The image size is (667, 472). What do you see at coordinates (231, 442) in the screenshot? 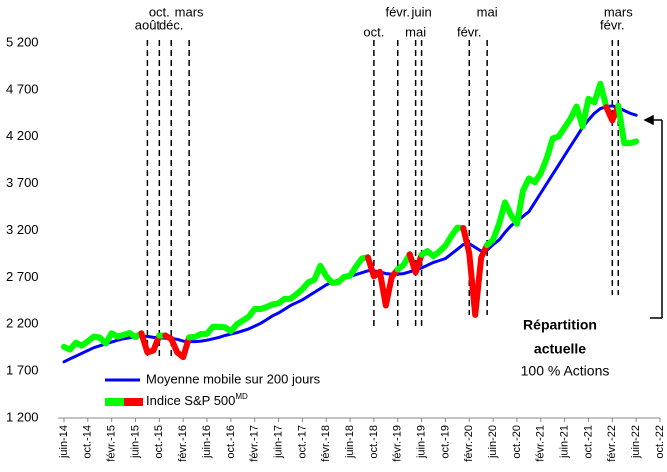
I see `x-tick-label: oct.-16` at bounding box center [231, 442].